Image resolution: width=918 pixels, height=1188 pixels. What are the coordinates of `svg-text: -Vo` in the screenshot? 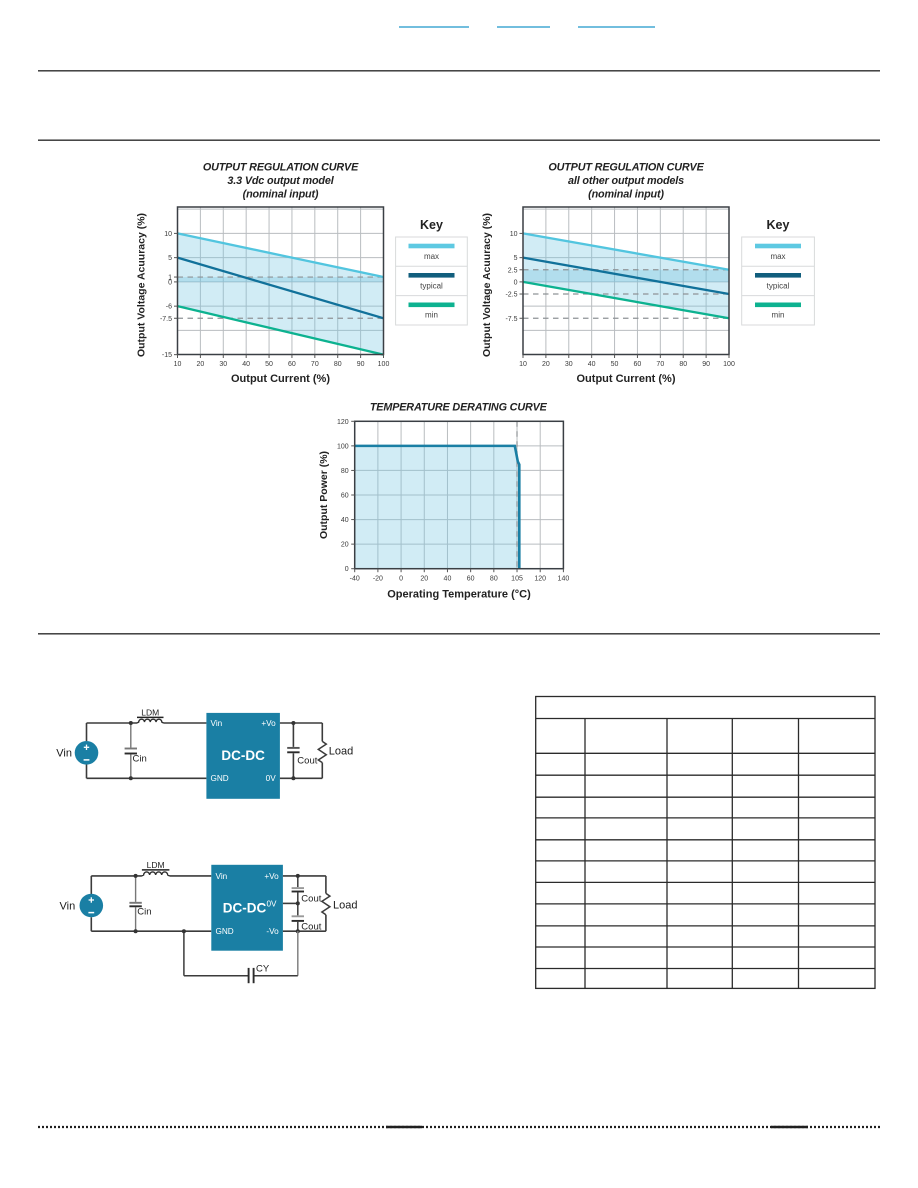 It's located at (272, 931).